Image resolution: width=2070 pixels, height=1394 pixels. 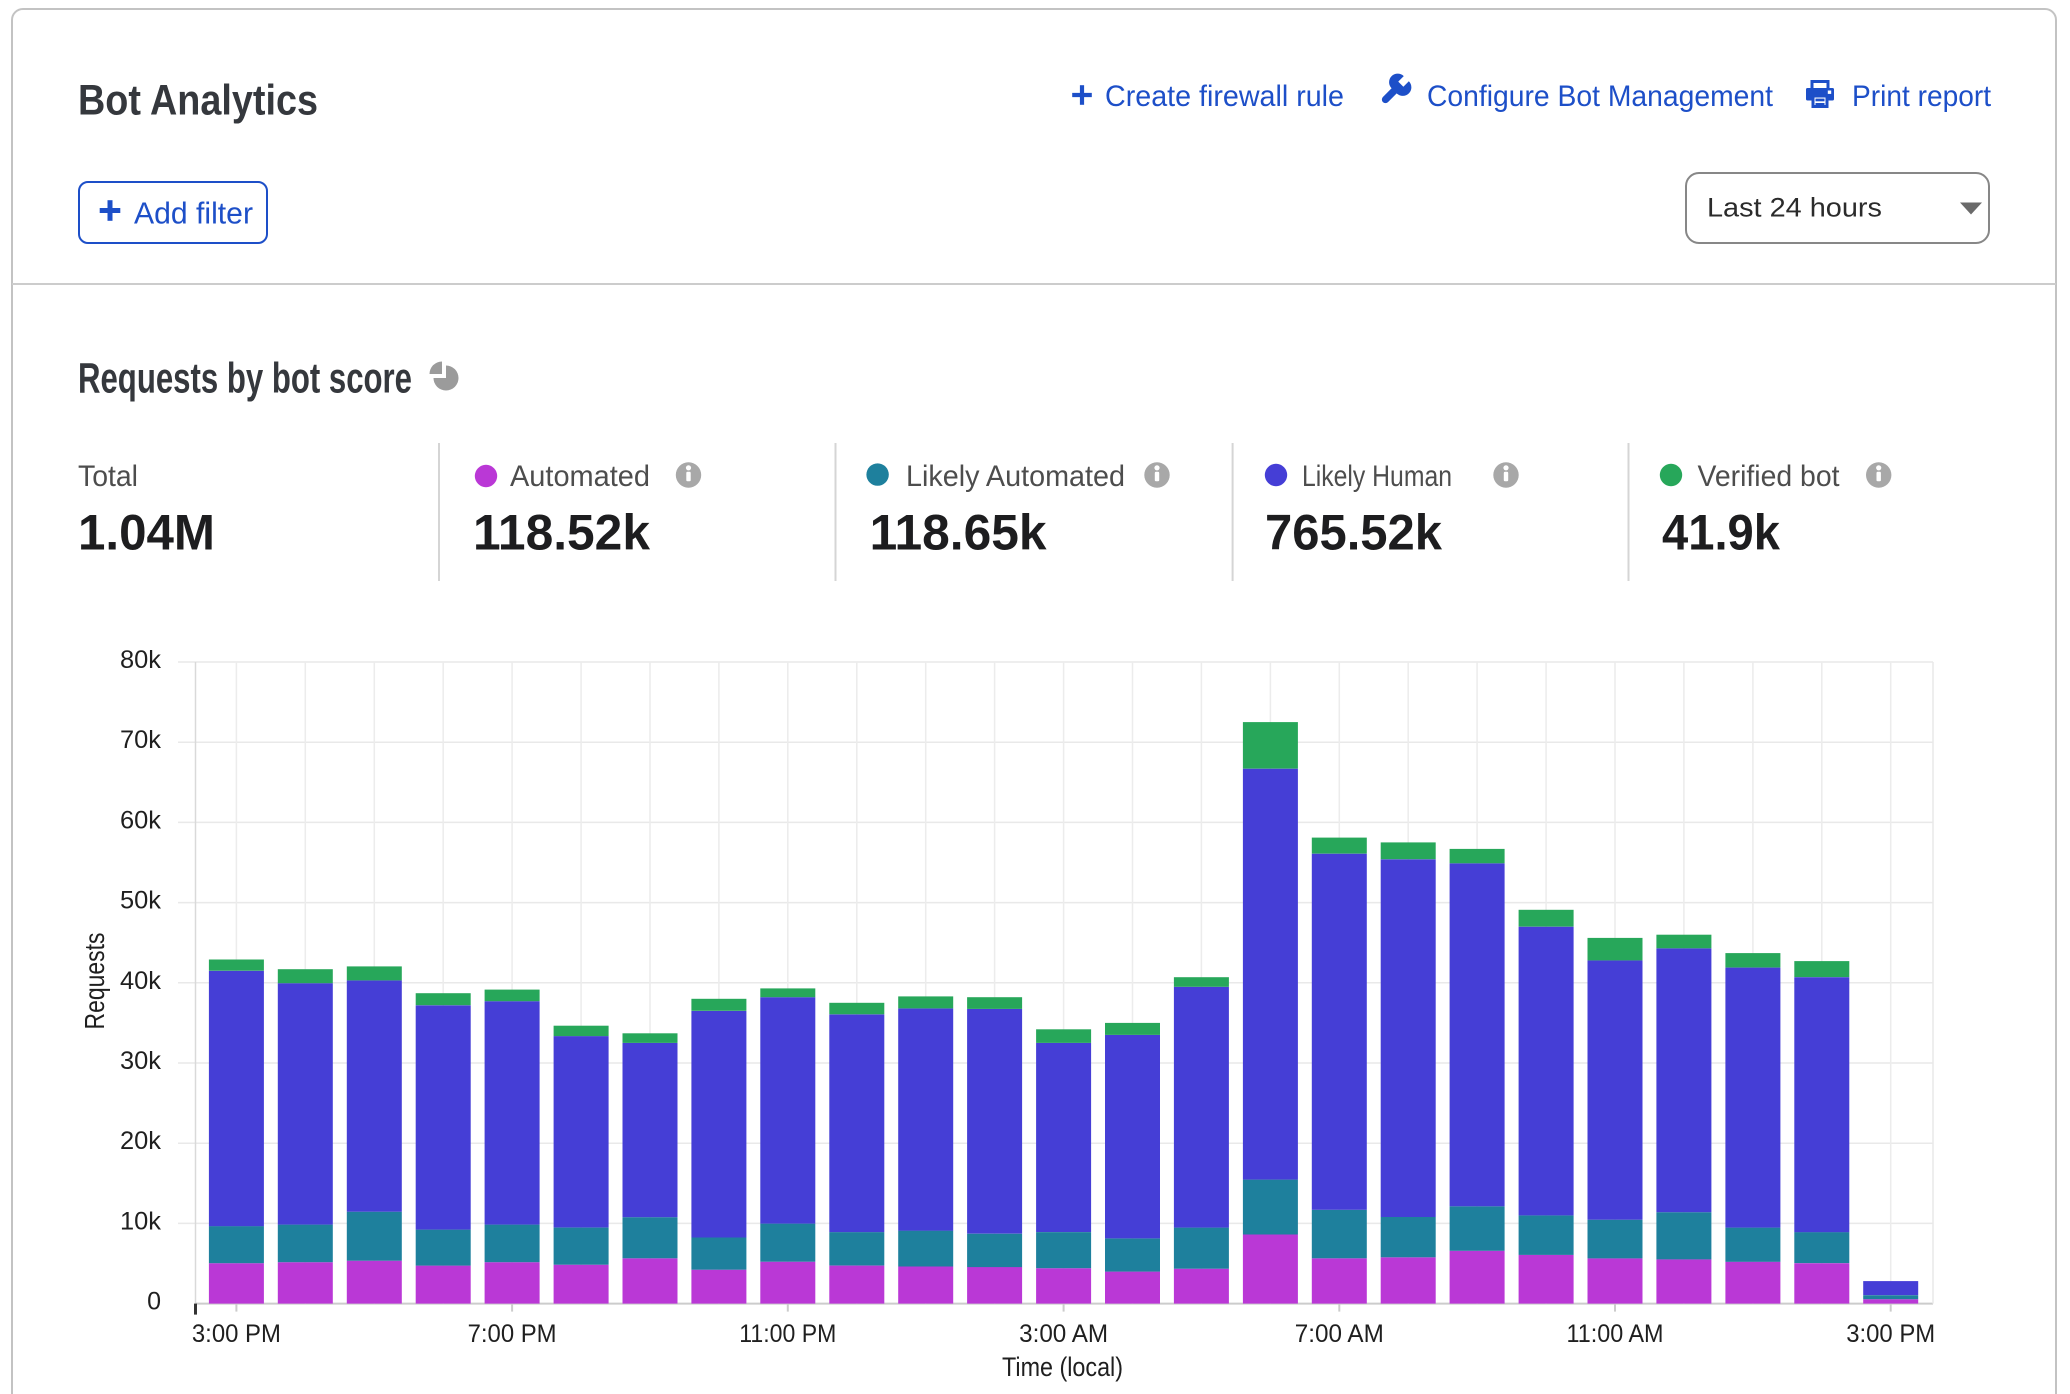 I want to click on svg-text: Requests, so click(x=94, y=981).